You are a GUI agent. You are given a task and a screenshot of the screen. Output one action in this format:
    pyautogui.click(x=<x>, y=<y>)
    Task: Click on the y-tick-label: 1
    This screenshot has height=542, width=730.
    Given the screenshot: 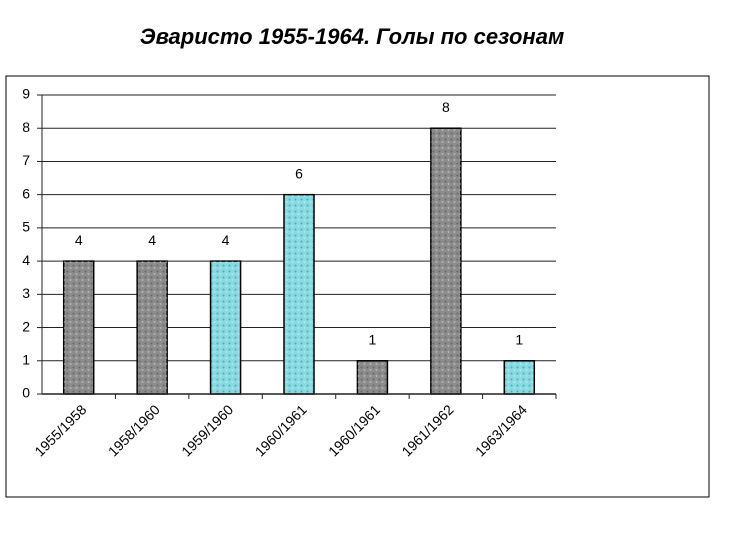 What is the action you would take?
    pyautogui.click(x=26, y=359)
    